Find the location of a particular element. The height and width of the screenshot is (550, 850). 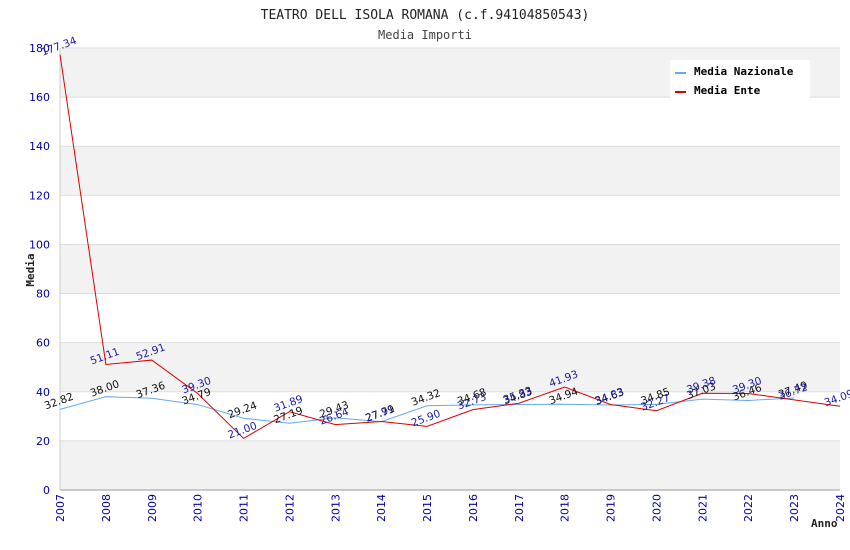

legend-label-media-nazionale: Media Nazionale is located at coordinates (744, 71).